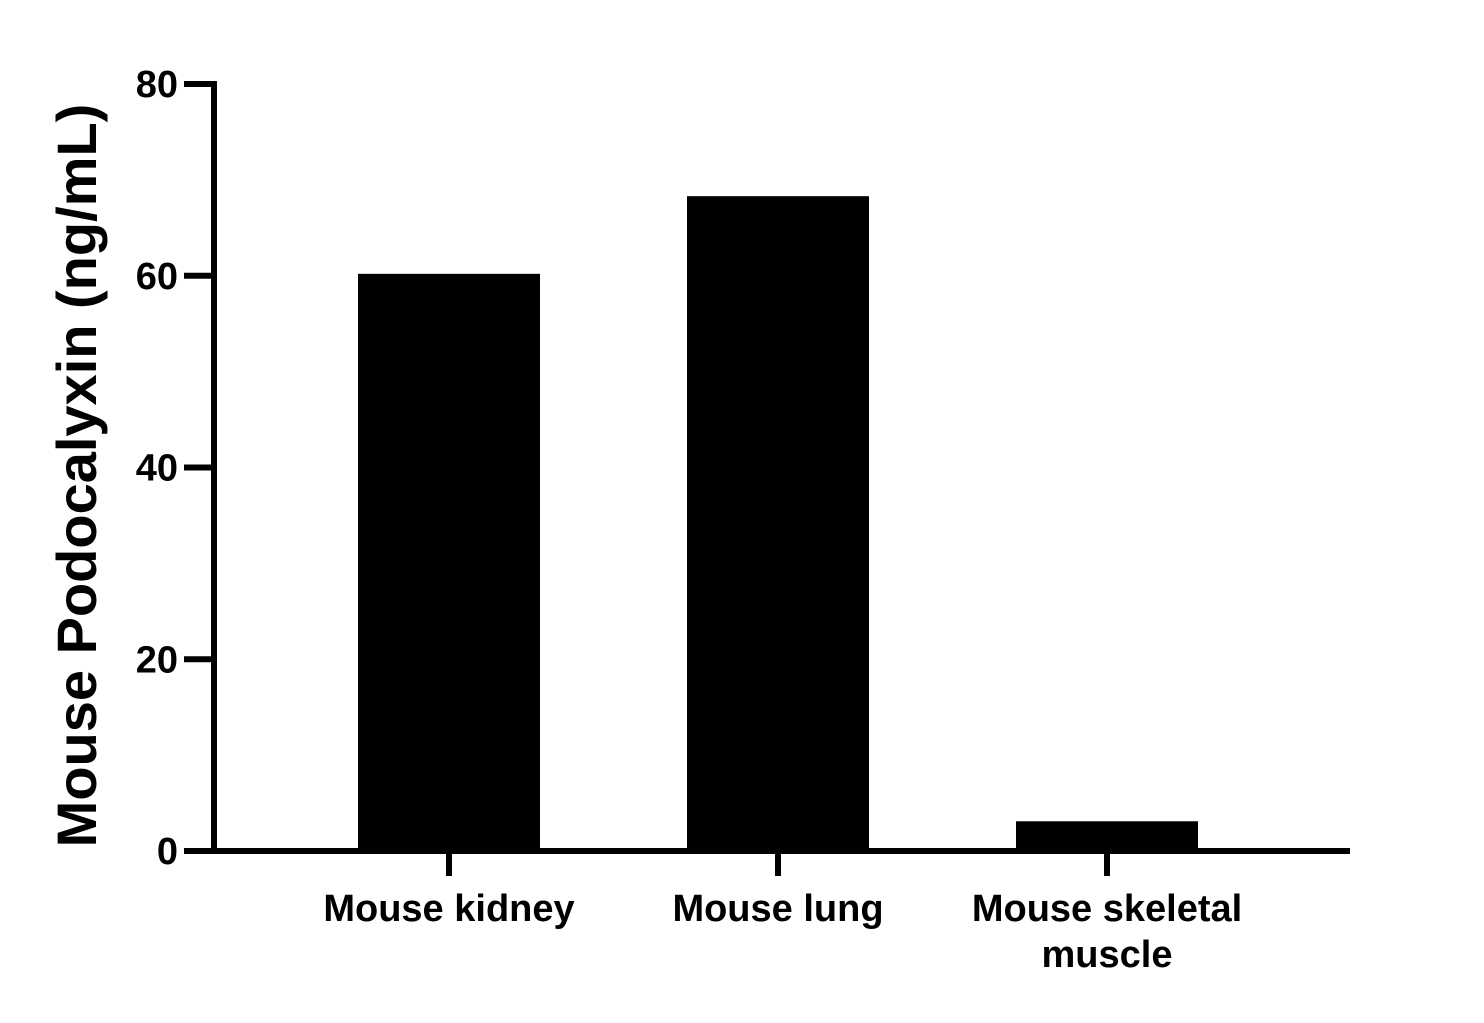 This screenshot has width=1484, height=1023. I want to click on x-category-label: Mouse lung, so click(777, 909).